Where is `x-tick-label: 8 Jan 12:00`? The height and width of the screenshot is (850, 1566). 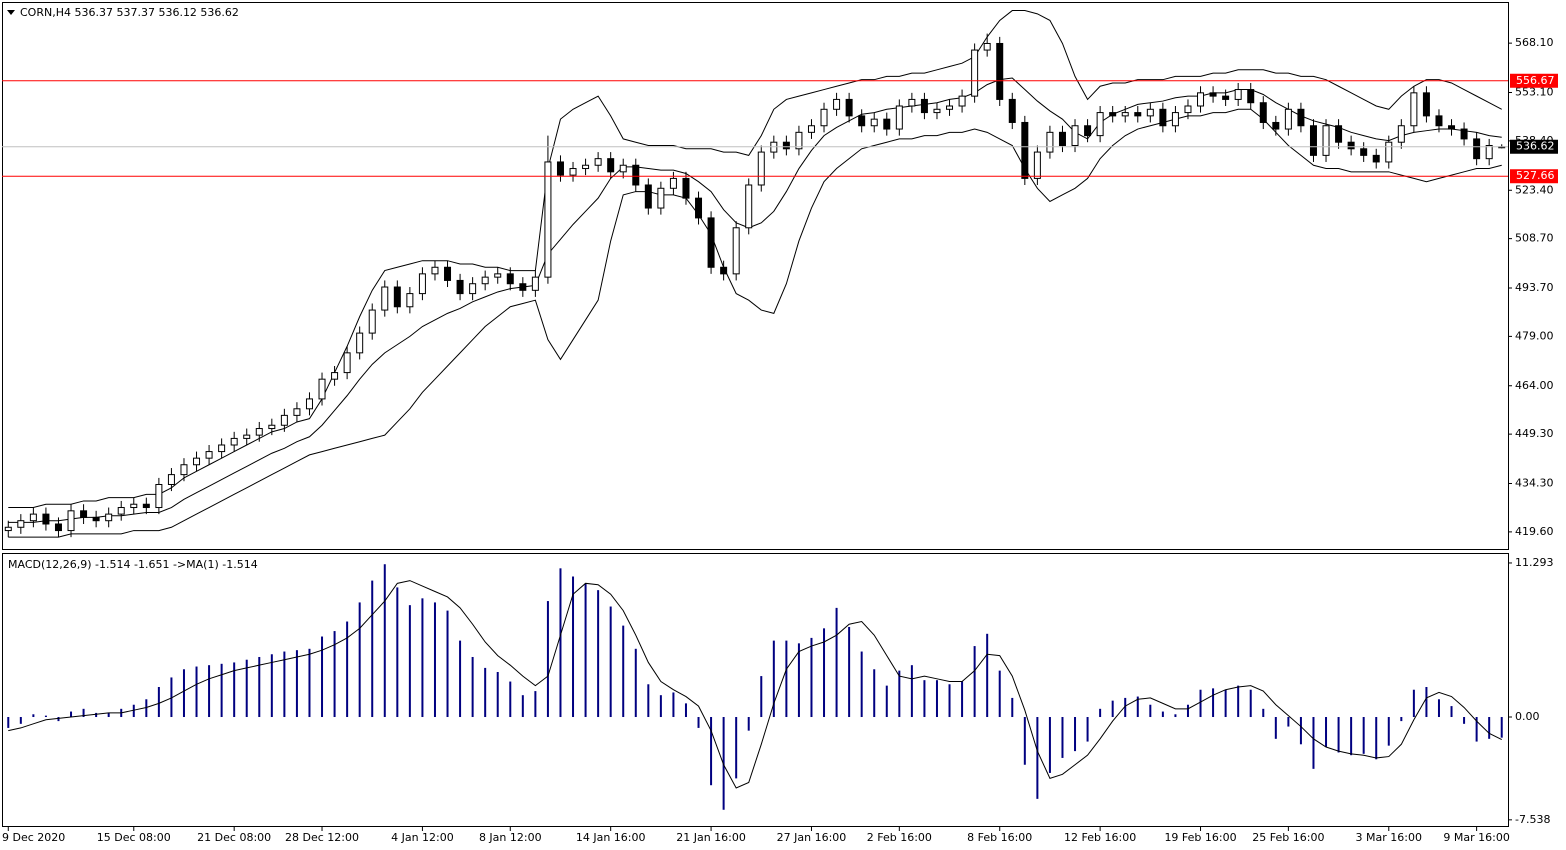
x-tick-label: 8 Jan 12:00 is located at coordinates (510, 837).